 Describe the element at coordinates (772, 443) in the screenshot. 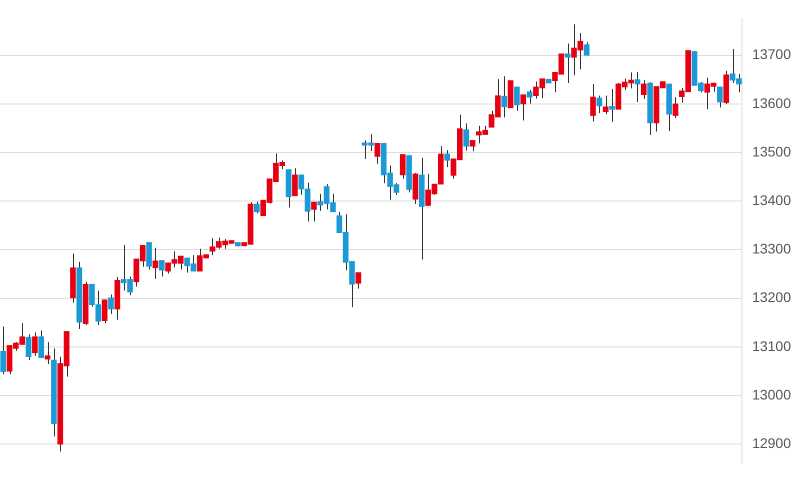

I see `y-tick-label: 12900` at that location.